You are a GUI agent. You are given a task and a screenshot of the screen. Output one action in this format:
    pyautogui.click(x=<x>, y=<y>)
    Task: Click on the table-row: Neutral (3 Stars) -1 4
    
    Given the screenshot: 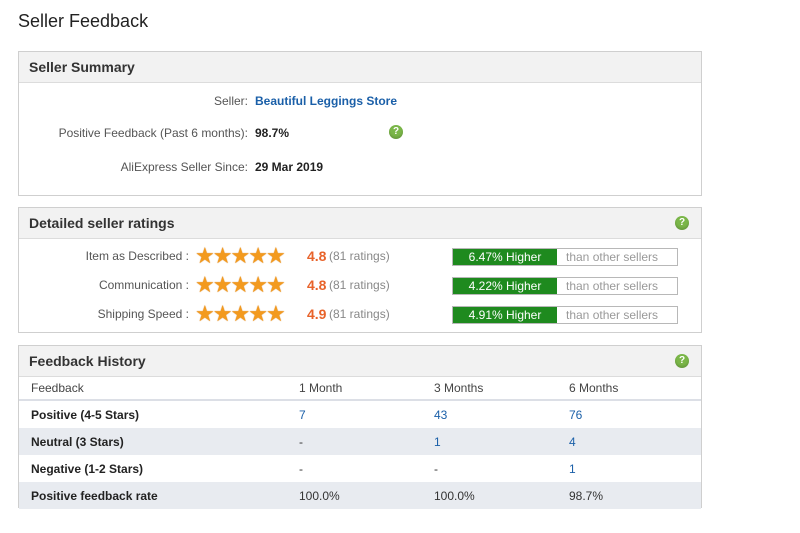 What is the action you would take?
    pyautogui.click(x=360, y=441)
    